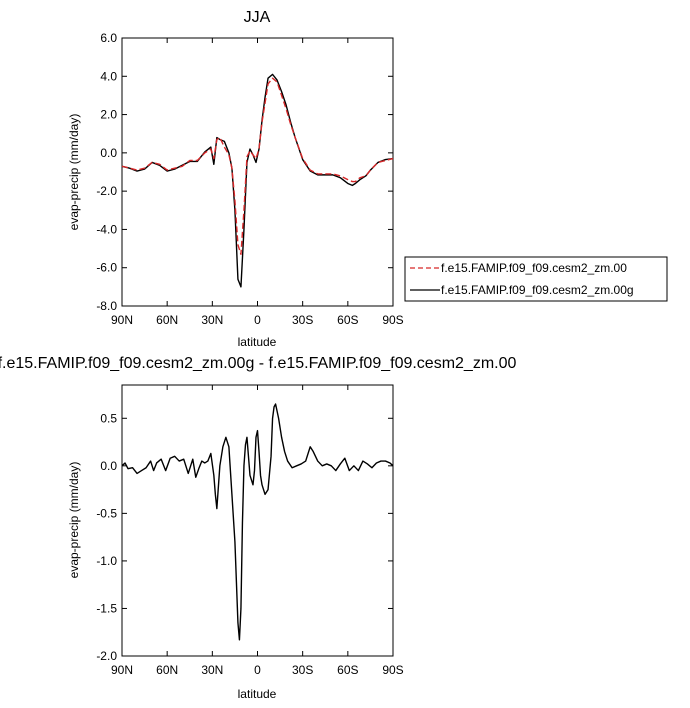  What do you see at coordinates (347, 320) in the screenshot?
I see `panel-top-x-tick-label-5: 60S` at bounding box center [347, 320].